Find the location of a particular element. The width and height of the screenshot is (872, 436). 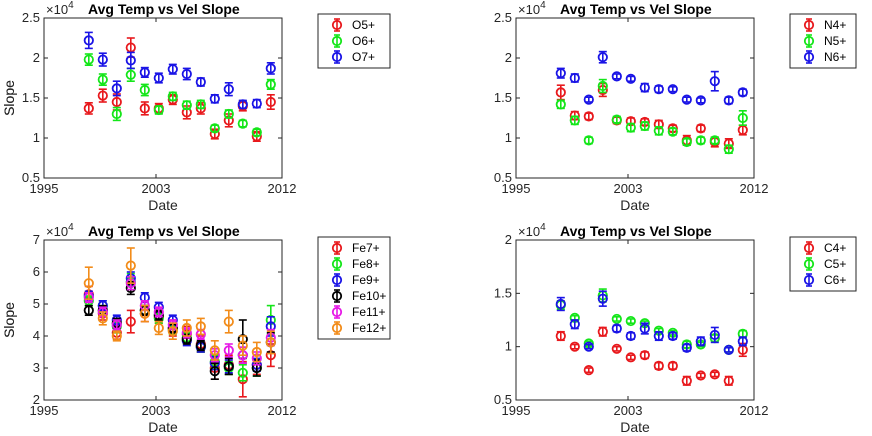

legend: N4+ N5+ N6+ is located at coordinates (823, 41).